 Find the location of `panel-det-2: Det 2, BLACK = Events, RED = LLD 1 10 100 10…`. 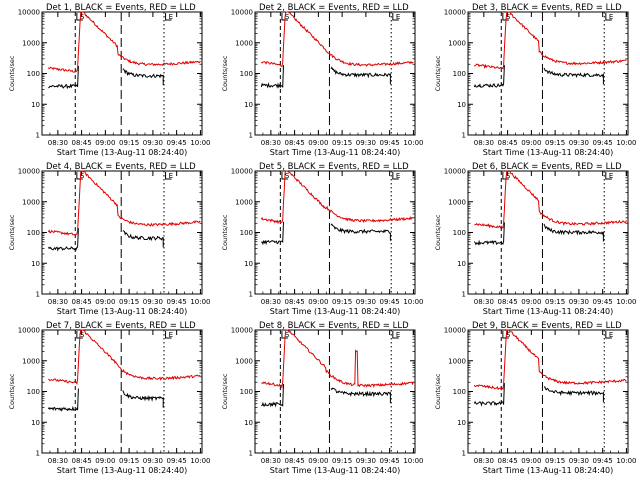

panel-det-2: Det 2, BLACK = Events, RED = LLD 1 10 100 10… is located at coordinates (322, 80).